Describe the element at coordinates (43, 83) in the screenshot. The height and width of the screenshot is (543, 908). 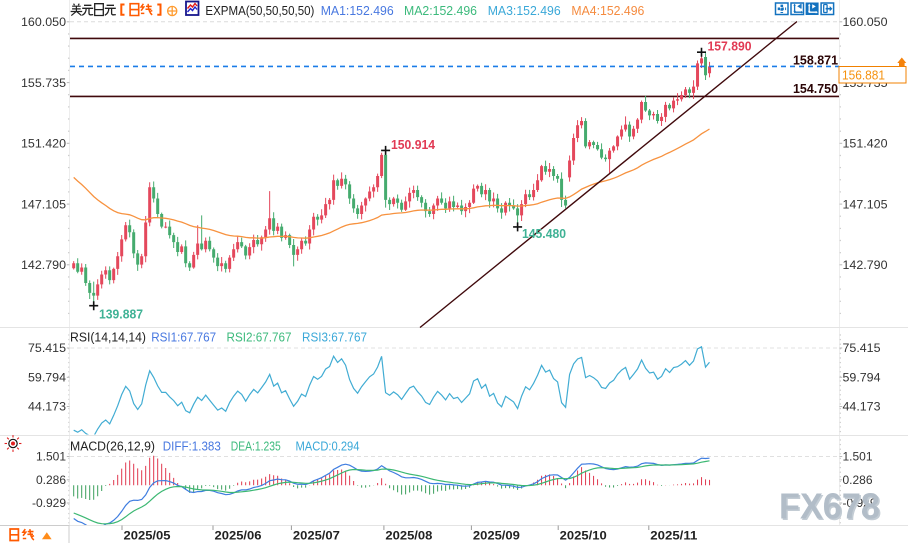
I see `svg-text: 155.735` at that location.